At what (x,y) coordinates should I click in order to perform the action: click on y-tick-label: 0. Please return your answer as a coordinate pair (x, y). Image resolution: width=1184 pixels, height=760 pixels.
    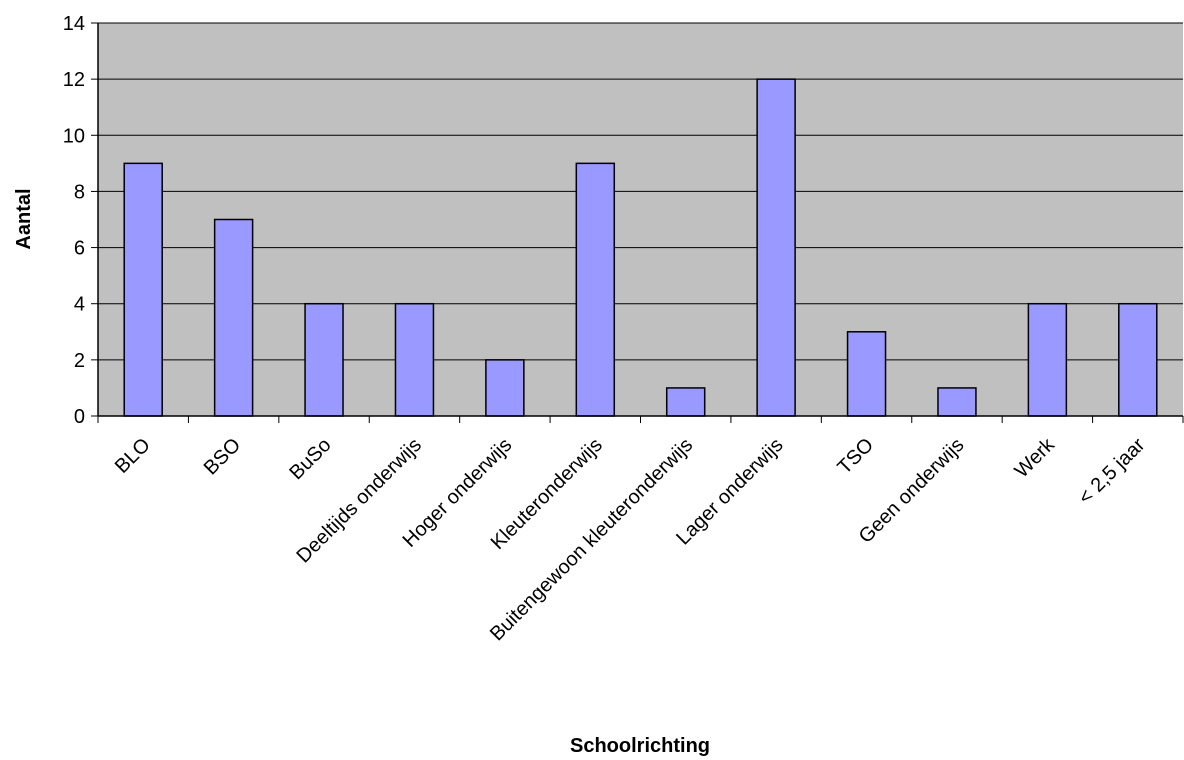
    Looking at the image, I should click on (79, 417).